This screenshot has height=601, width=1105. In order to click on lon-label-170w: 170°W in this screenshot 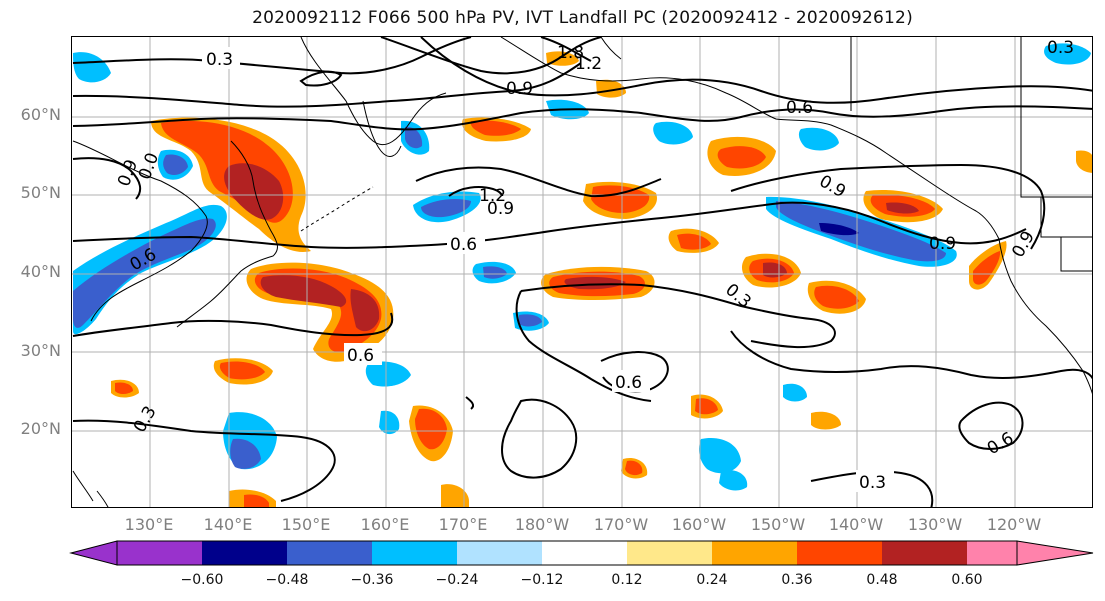, I will do `click(621, 524)`.